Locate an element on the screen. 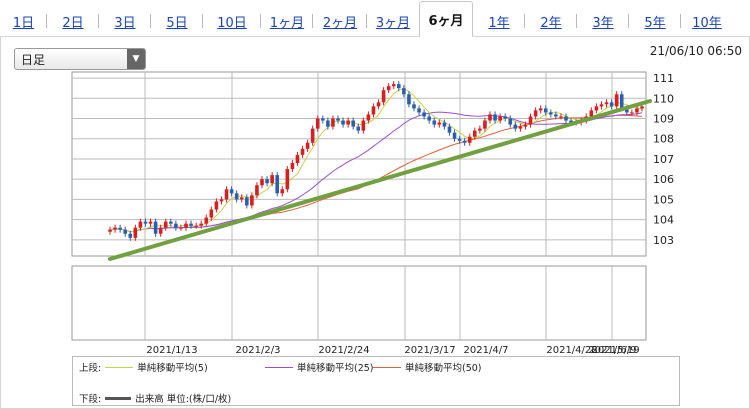  tab-1y: 1年 is located at coordinates (499, 21).